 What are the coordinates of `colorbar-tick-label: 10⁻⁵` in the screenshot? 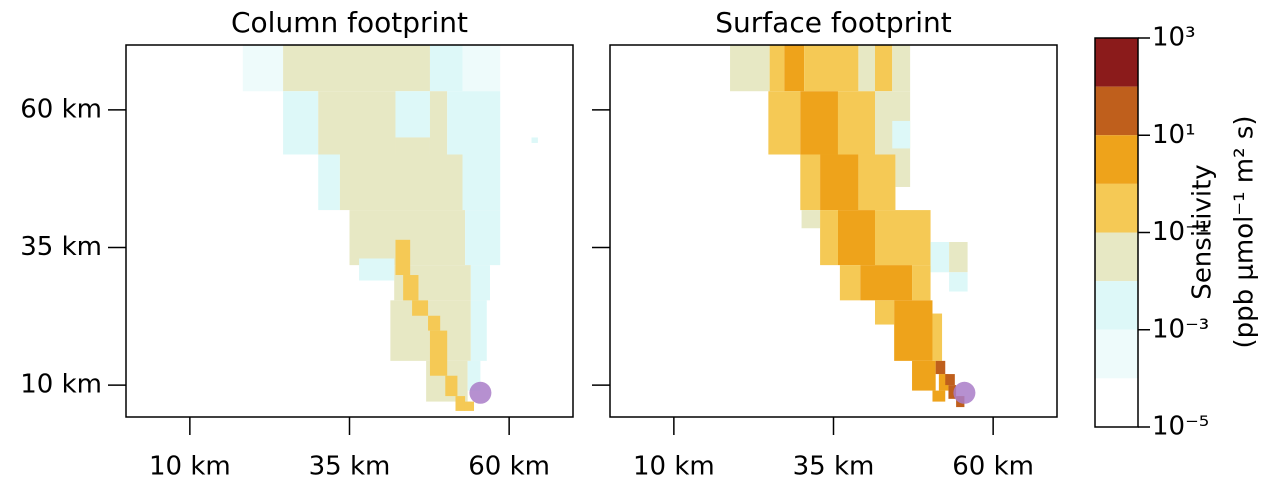 It's located at (1180, 427).